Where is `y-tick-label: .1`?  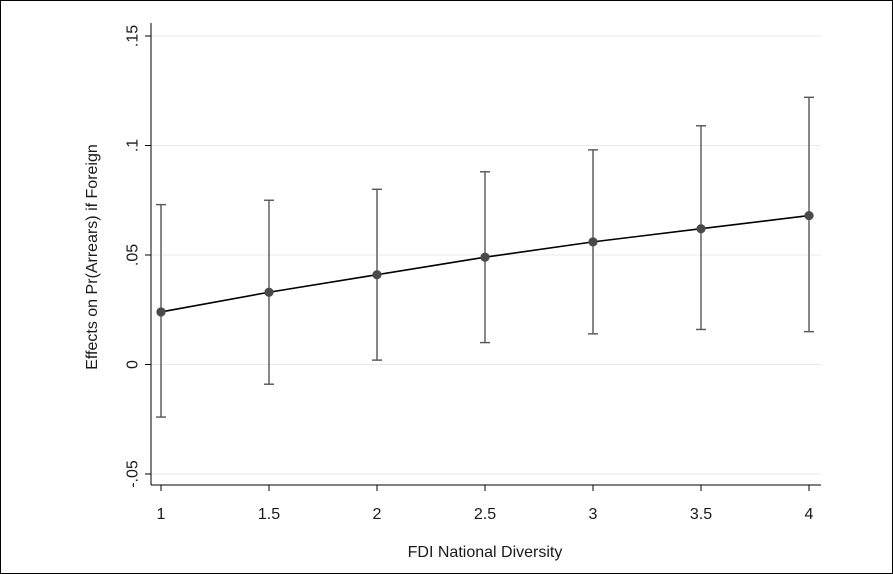 y-tick-label: .1 is located at coordinates (133, 145).